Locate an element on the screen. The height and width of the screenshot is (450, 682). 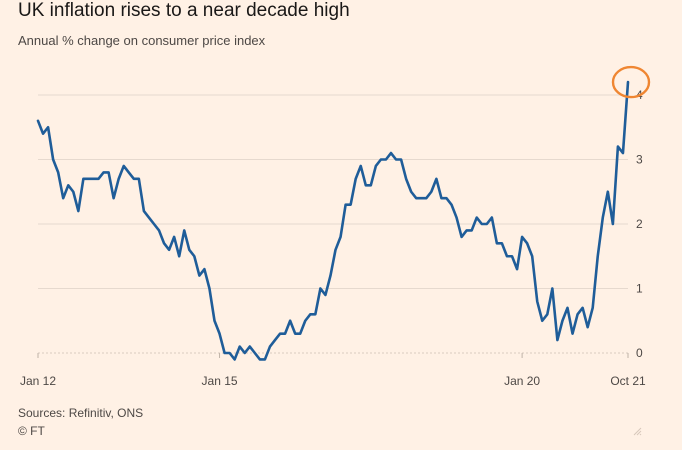
resize-handle-icon is located at coordinates (637, 431).